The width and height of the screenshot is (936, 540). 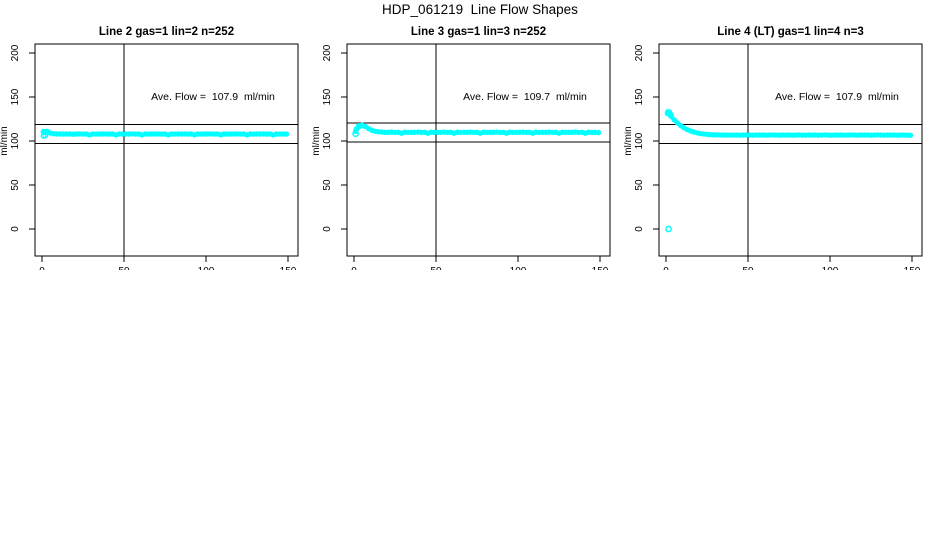 What do you see at coordinates (213, 97) in the screenshot?
I see `ave-flow-annotation: Ave. Flow = 107.9 ml/min` at bounding box center [213, 97].